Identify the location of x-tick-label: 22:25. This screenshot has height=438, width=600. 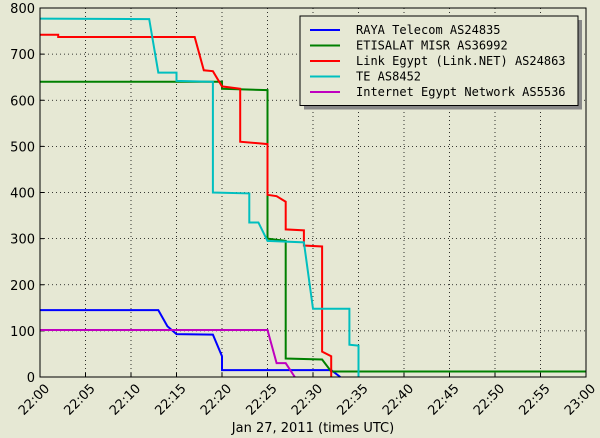
(261, 399).